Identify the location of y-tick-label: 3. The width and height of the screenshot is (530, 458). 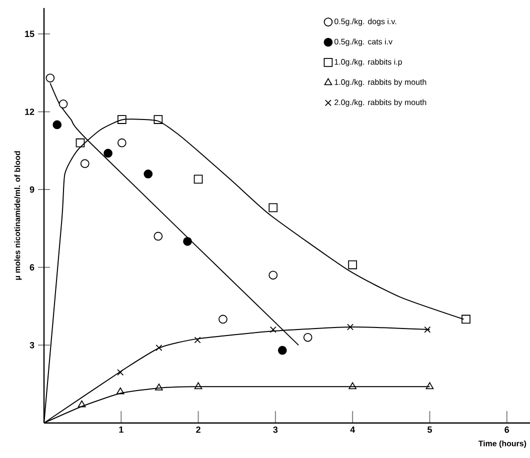
(32, 345).